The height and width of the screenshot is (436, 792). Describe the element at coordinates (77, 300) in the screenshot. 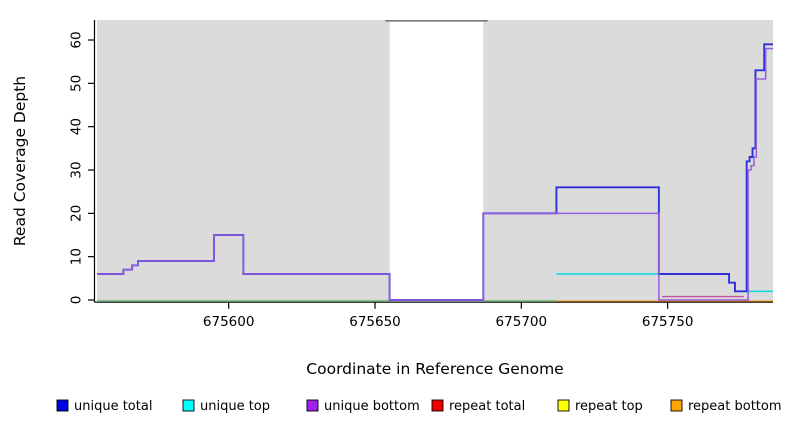

I see `y-tick-label: 0` at that location.